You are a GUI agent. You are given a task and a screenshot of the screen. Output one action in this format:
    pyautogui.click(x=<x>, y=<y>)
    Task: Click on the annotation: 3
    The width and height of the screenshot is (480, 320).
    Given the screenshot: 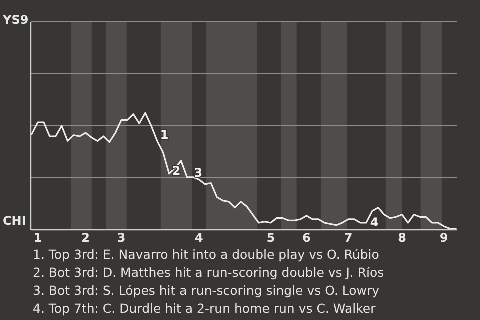 What is the action you would take?
    pyautogui.click(x=198, y=173)
    